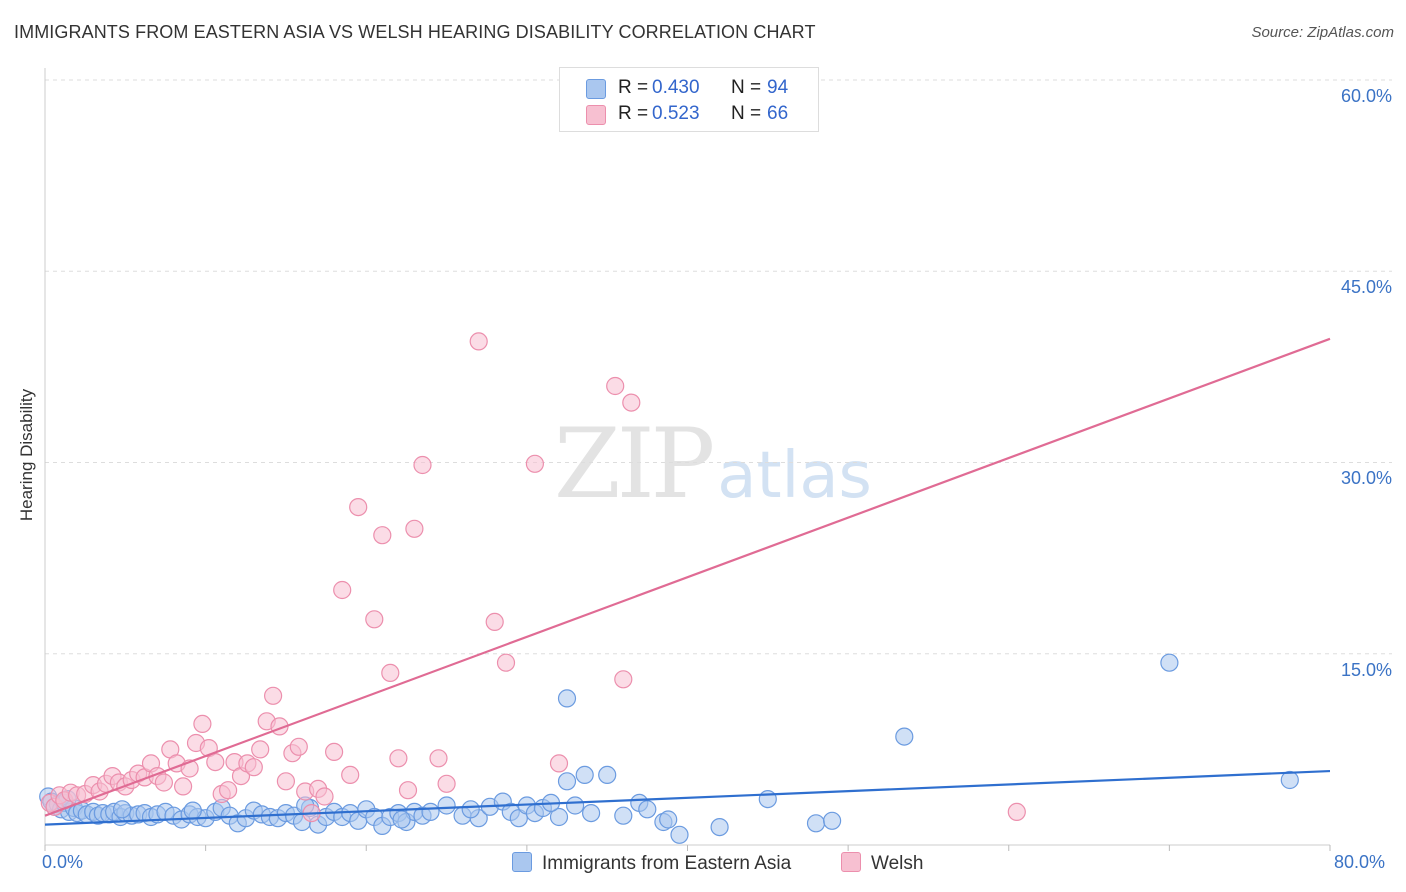  I want to click on legend-n-value: 94, so click(778, 87).